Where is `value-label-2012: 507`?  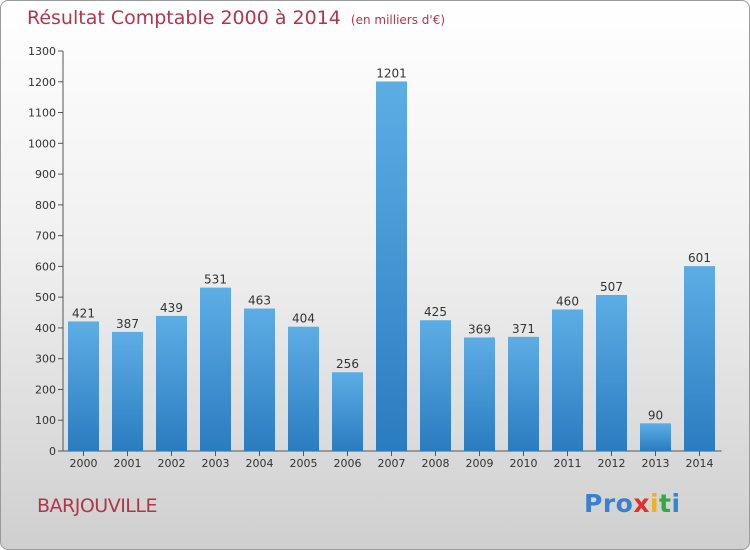
value-label-2012: 507 is located at coordinates (611, 287).